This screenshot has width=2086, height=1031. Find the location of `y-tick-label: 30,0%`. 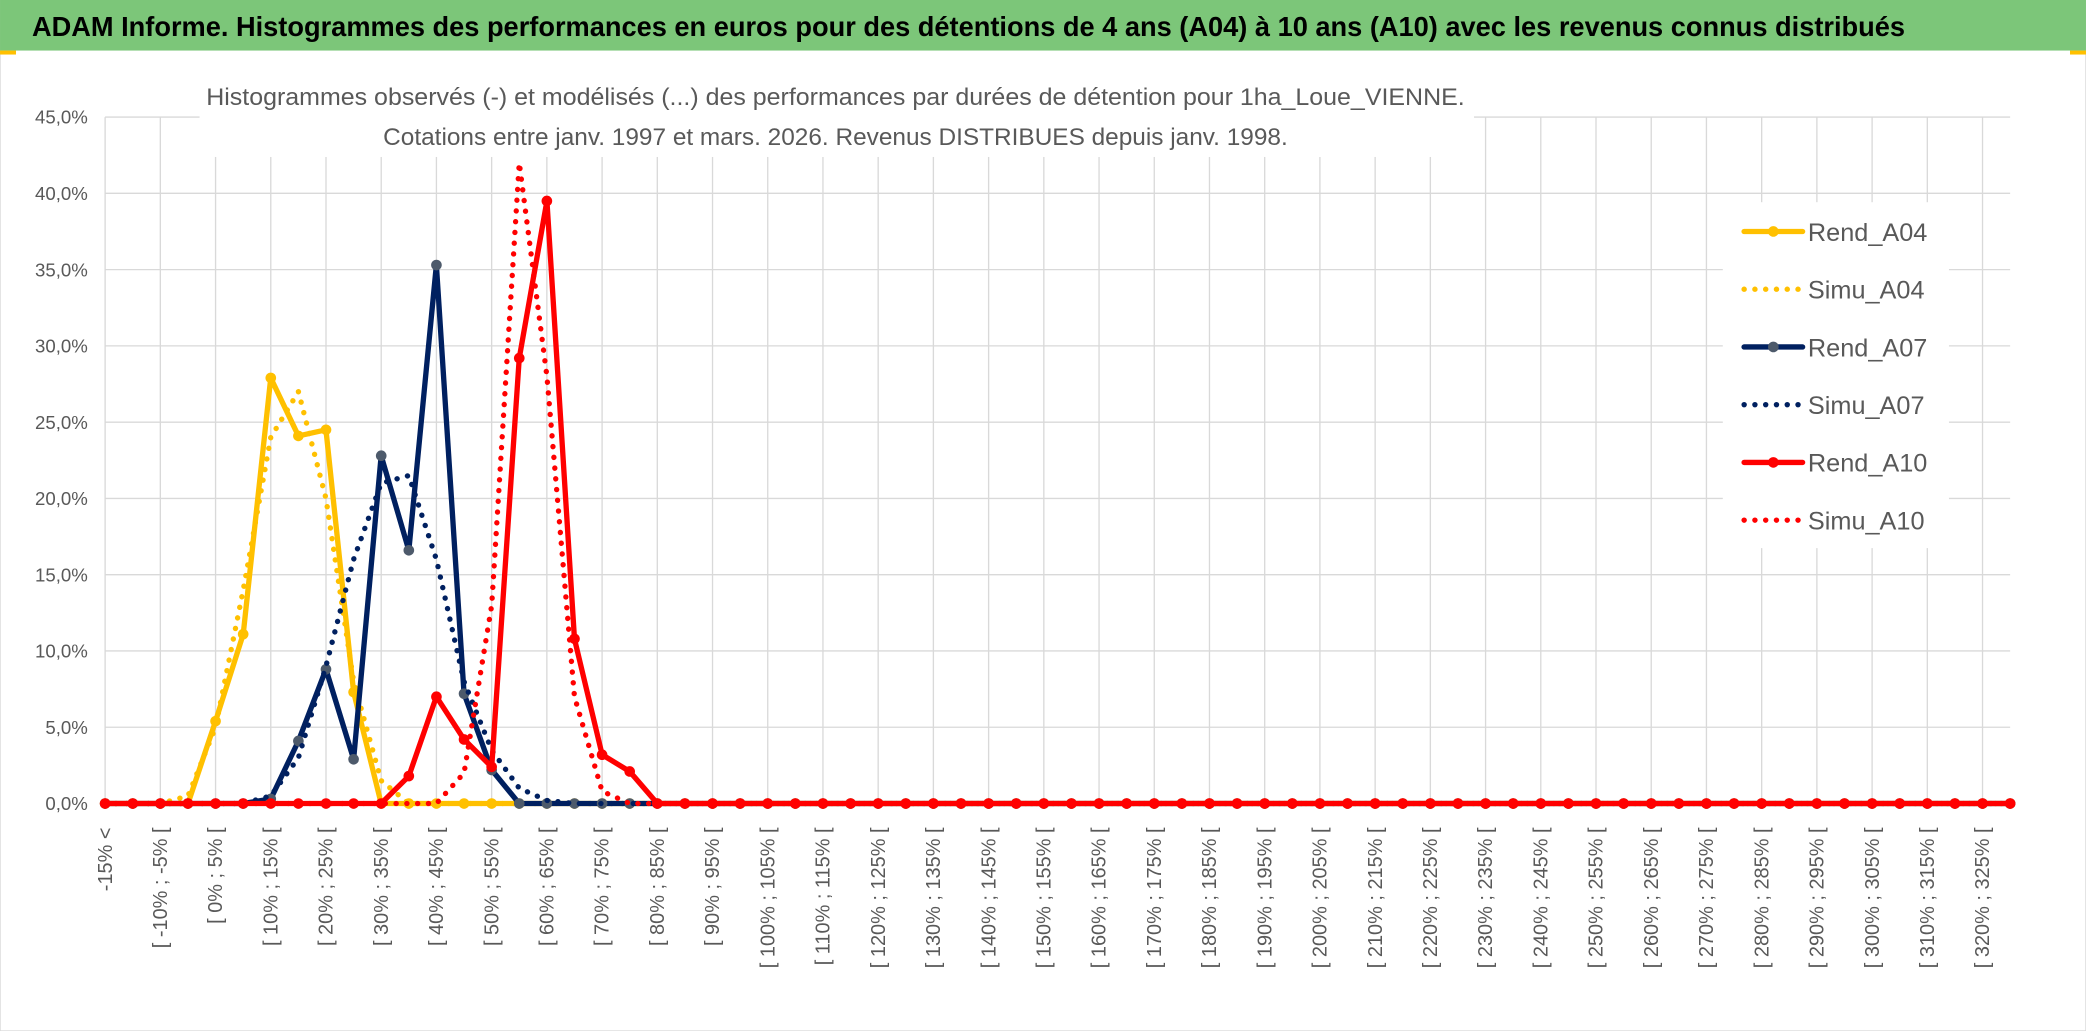

y-tick-label: 30,0% is located at coordinates (61, 346).